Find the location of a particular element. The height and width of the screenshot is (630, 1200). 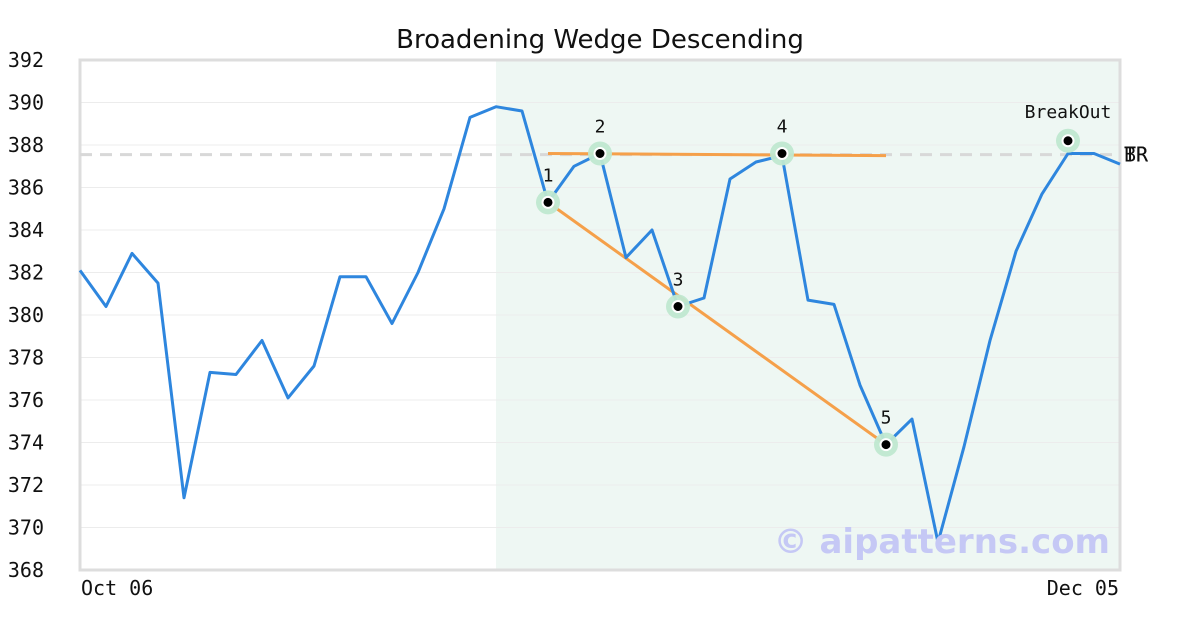

y-tick-label: 378 is located at coordinates (26, 358).